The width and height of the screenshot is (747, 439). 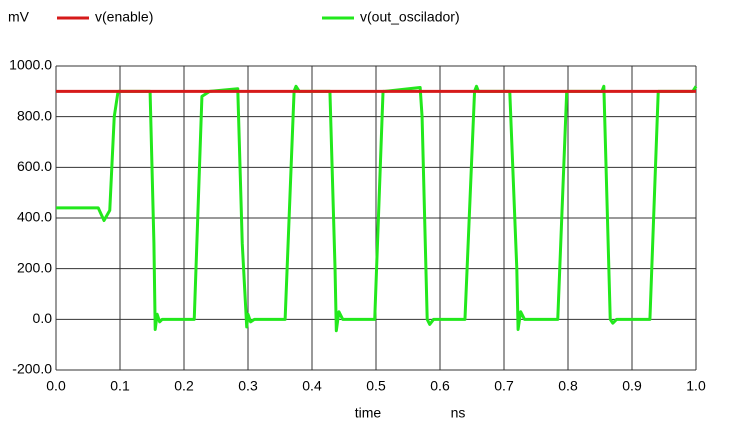 What do you see at coordinates (34, 115) in the screenshot?
I see `y-tick-label: 800.0` at bounding box center [34, 115].